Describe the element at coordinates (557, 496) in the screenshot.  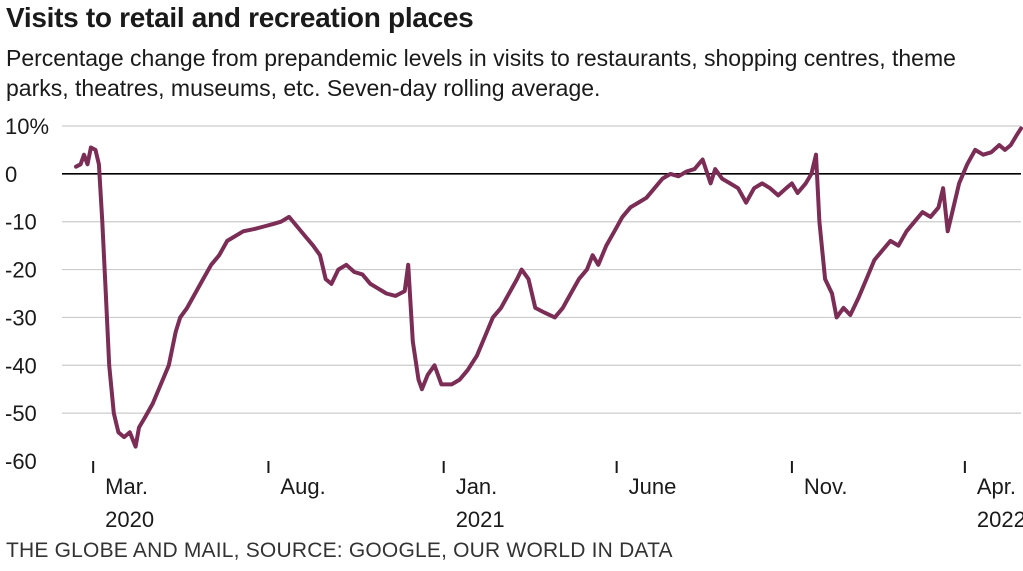
I see `x-axis: Mar. 2020 Aug. Jan. 2021 June Nov. Apr. 2022` at that location.